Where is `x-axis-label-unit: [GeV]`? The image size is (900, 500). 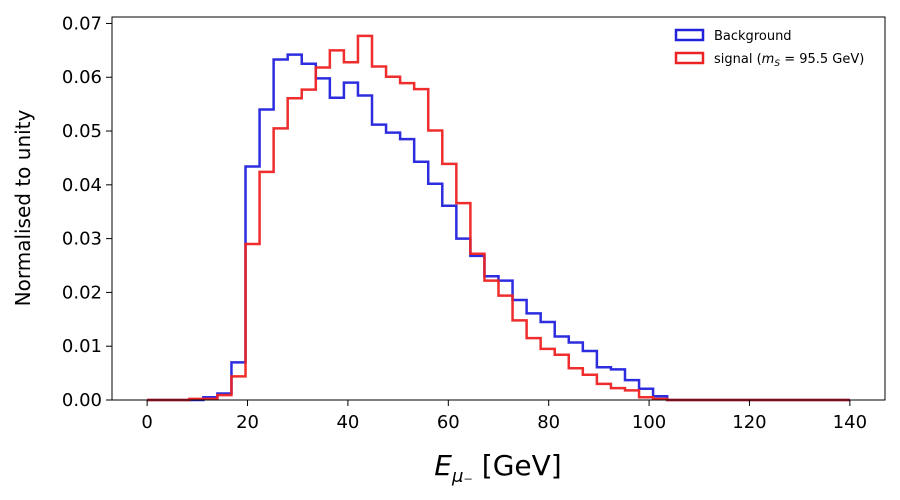
x-axis-label-unit: [GeV] is located at coordinates (517, 465).